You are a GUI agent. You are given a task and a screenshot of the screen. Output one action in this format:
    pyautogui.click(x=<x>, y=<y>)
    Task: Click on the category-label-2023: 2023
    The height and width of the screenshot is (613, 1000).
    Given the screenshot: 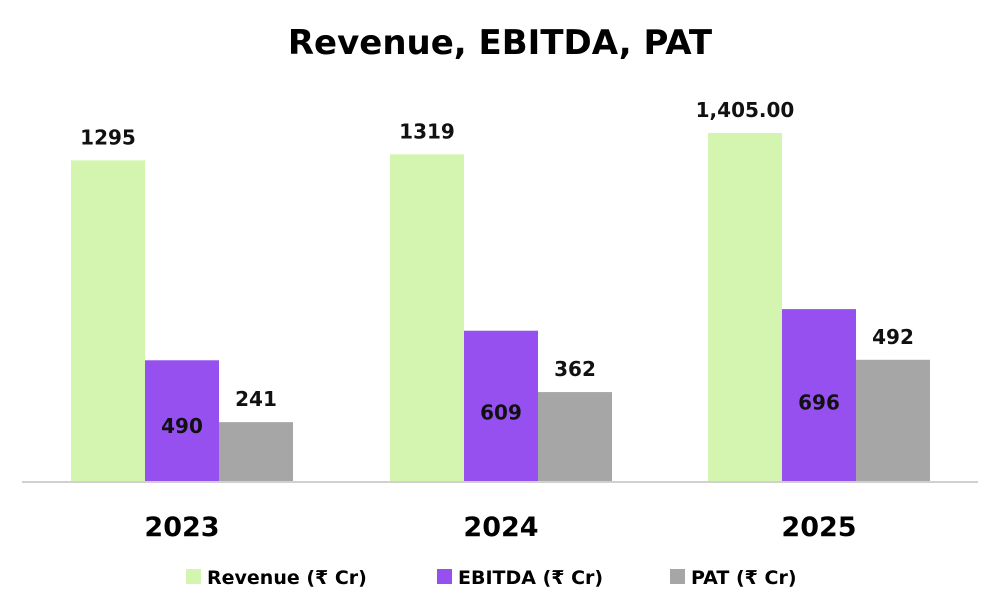 What is the action you would take?
    pyautogui.click(x=181, y=527)
    